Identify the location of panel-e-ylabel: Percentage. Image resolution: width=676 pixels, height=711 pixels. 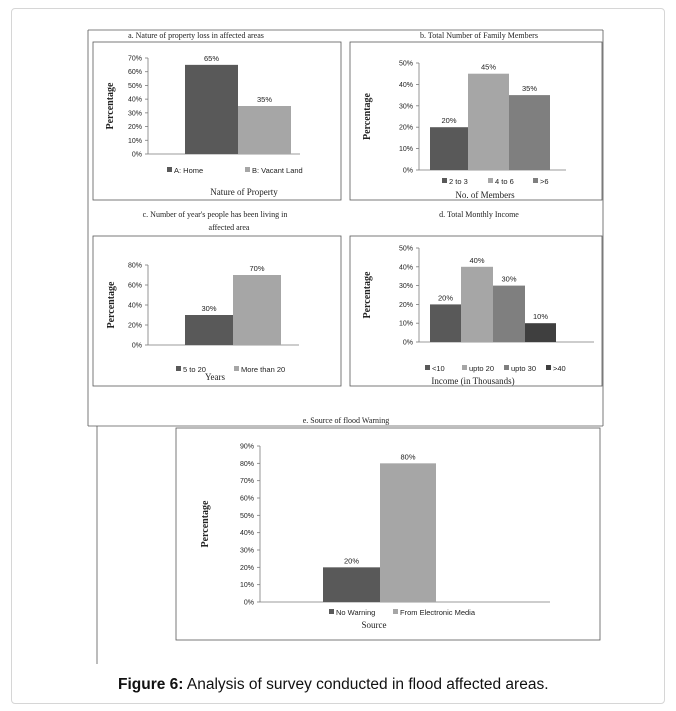
(205, 524).